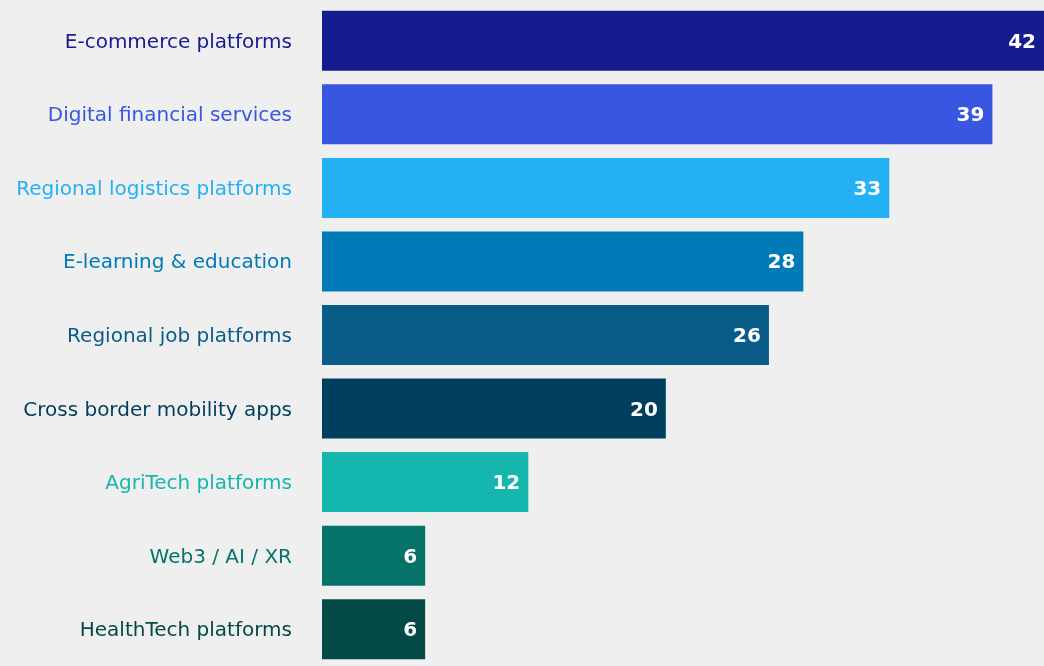 The width and height of the screenshot is (1044, 666). Describe the element at coordinates (157, 408) in the screenshot. I see `y-tick-label: Cross border mobility apps` at that location.